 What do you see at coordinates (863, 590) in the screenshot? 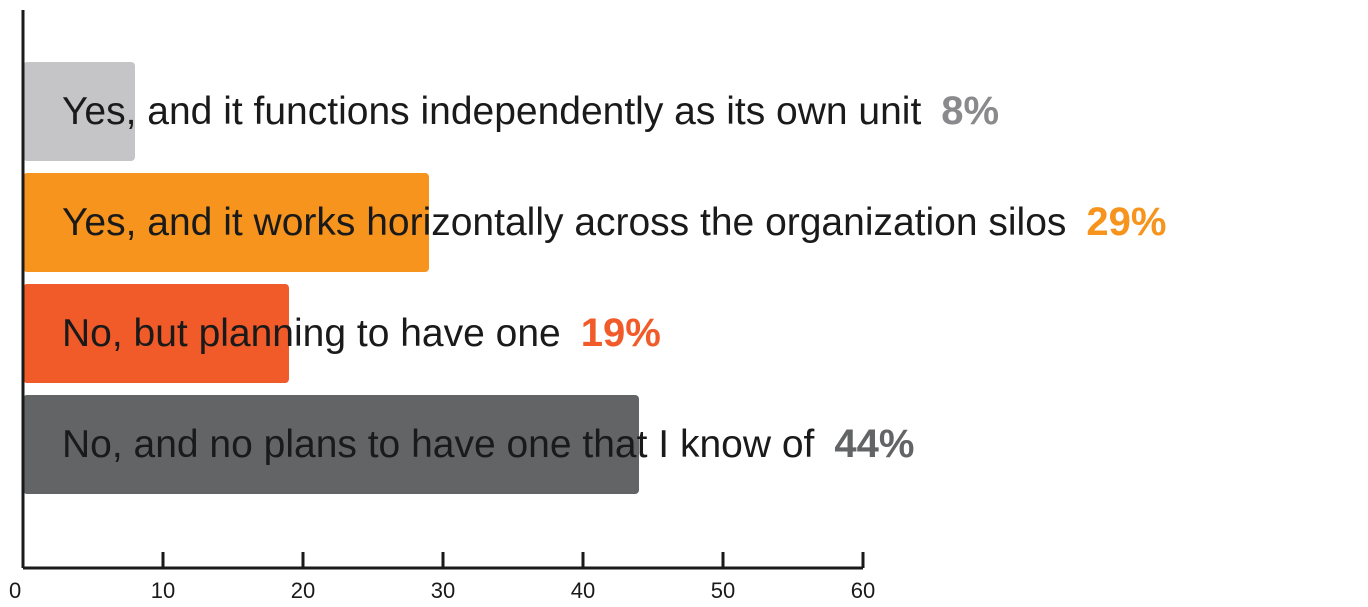
I see `x-tick-label: 60` at bounding box center [863, 590].